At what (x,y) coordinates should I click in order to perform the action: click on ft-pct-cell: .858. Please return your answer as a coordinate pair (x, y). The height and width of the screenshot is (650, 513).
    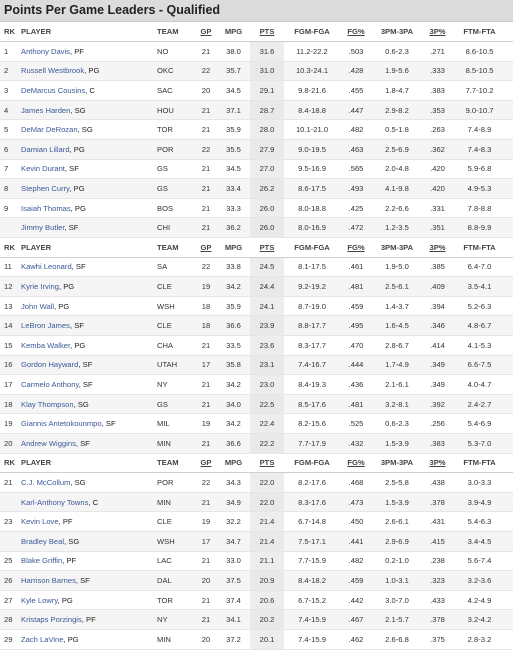
    Looking at the image, I should click on (509, 521).